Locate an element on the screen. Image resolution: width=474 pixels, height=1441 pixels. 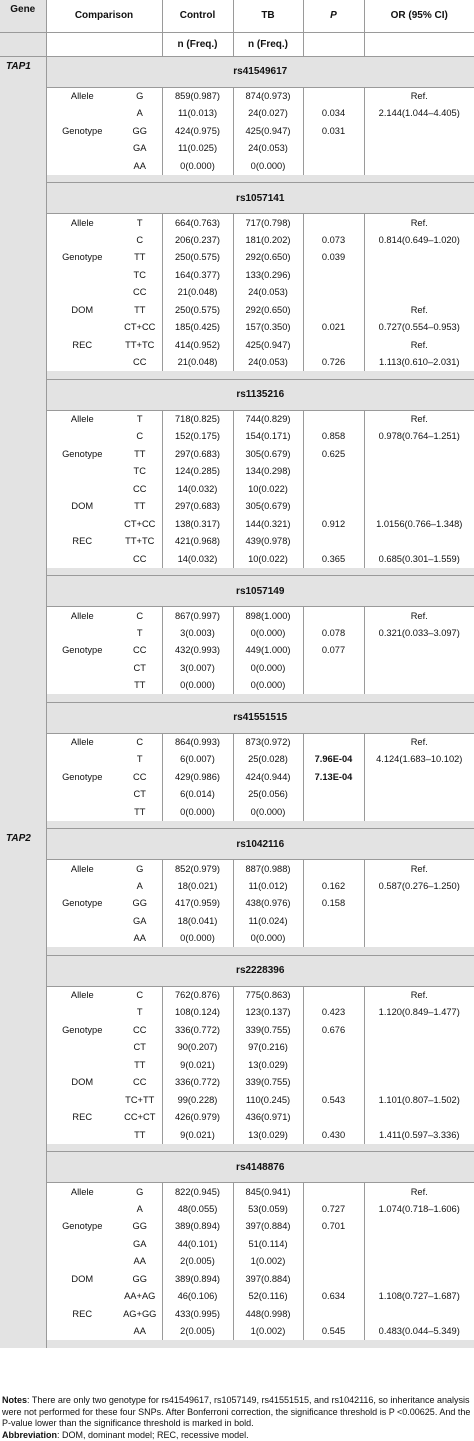
table-row: REC AG+GG 433(0.995) 448(0.998) is located at coordinates (237, 1314).